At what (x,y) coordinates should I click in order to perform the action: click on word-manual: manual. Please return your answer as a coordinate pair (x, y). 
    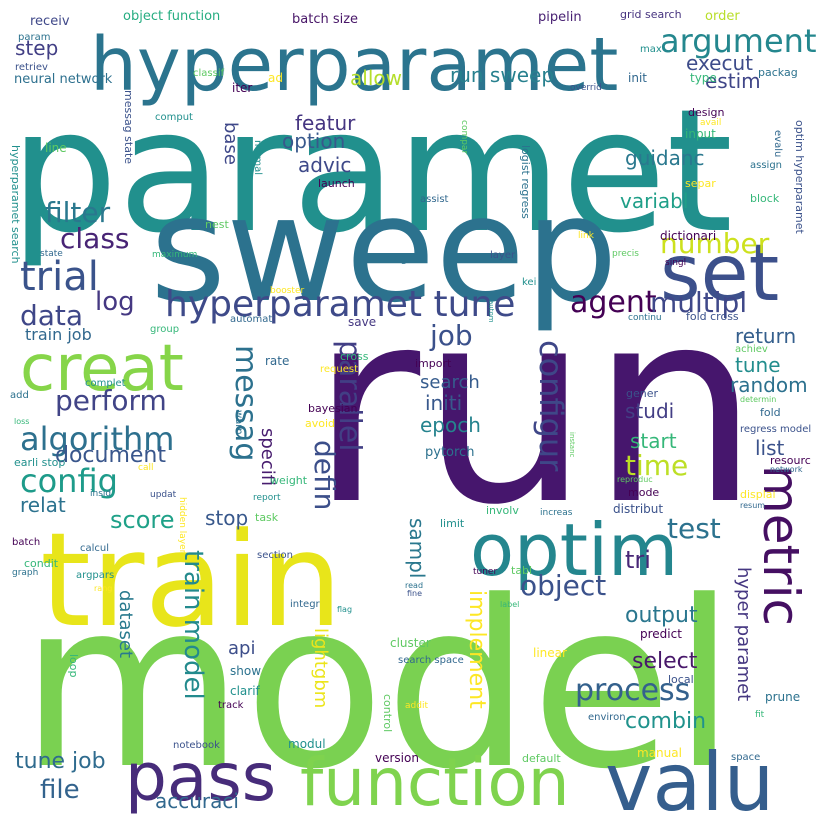
    Looking at the image, I should click on (659, 753).